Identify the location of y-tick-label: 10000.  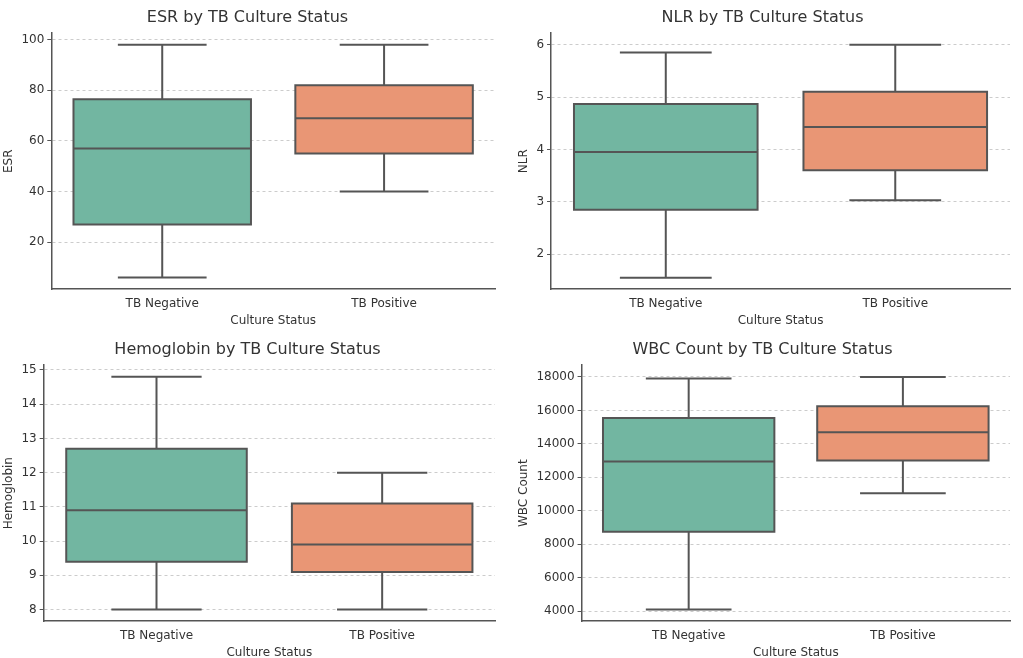
(555, 509).